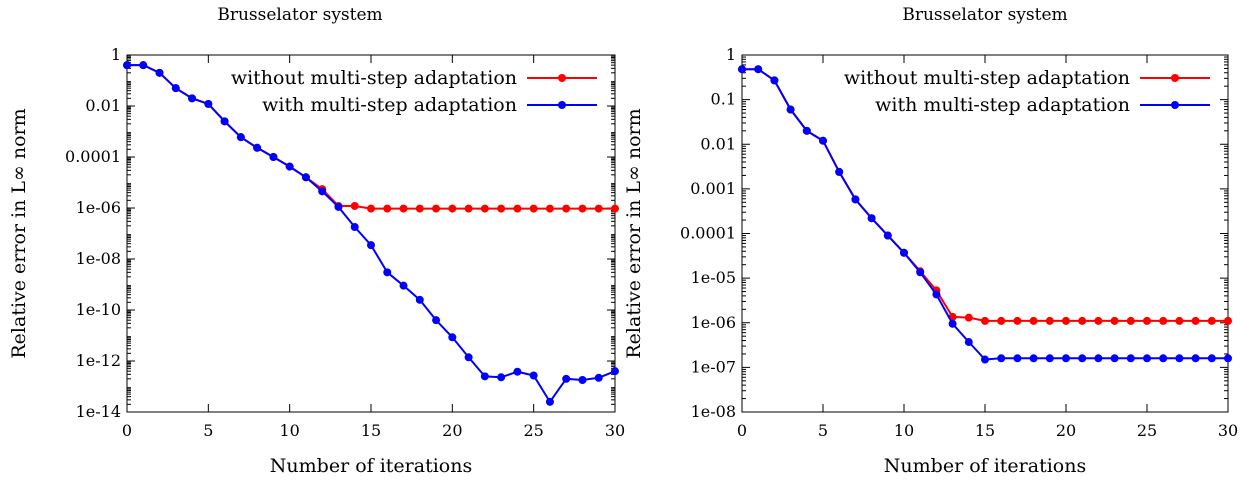  Describe the element at coordinates (718, 143) in the screenshot. I see `y-tick-label: 0.01` at that location.